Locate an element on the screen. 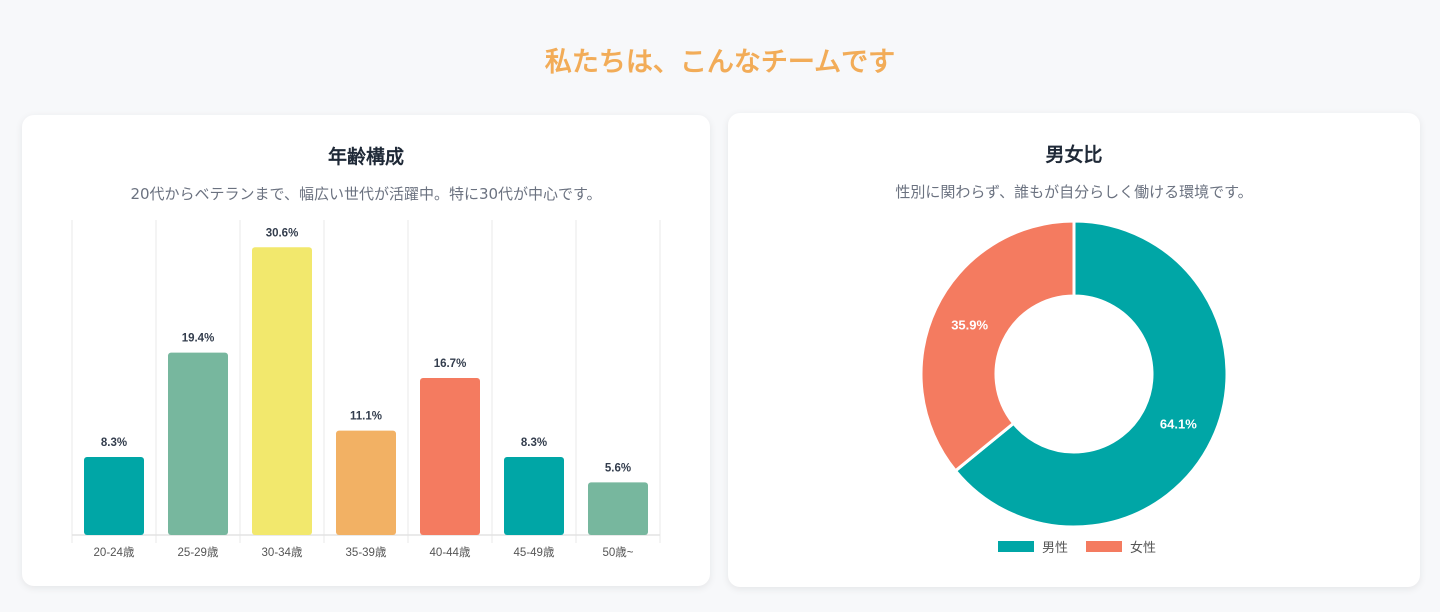 This screenshot has width=1440, height=612. bar-data-label: 19.4% is located at coordinates (198, 339).